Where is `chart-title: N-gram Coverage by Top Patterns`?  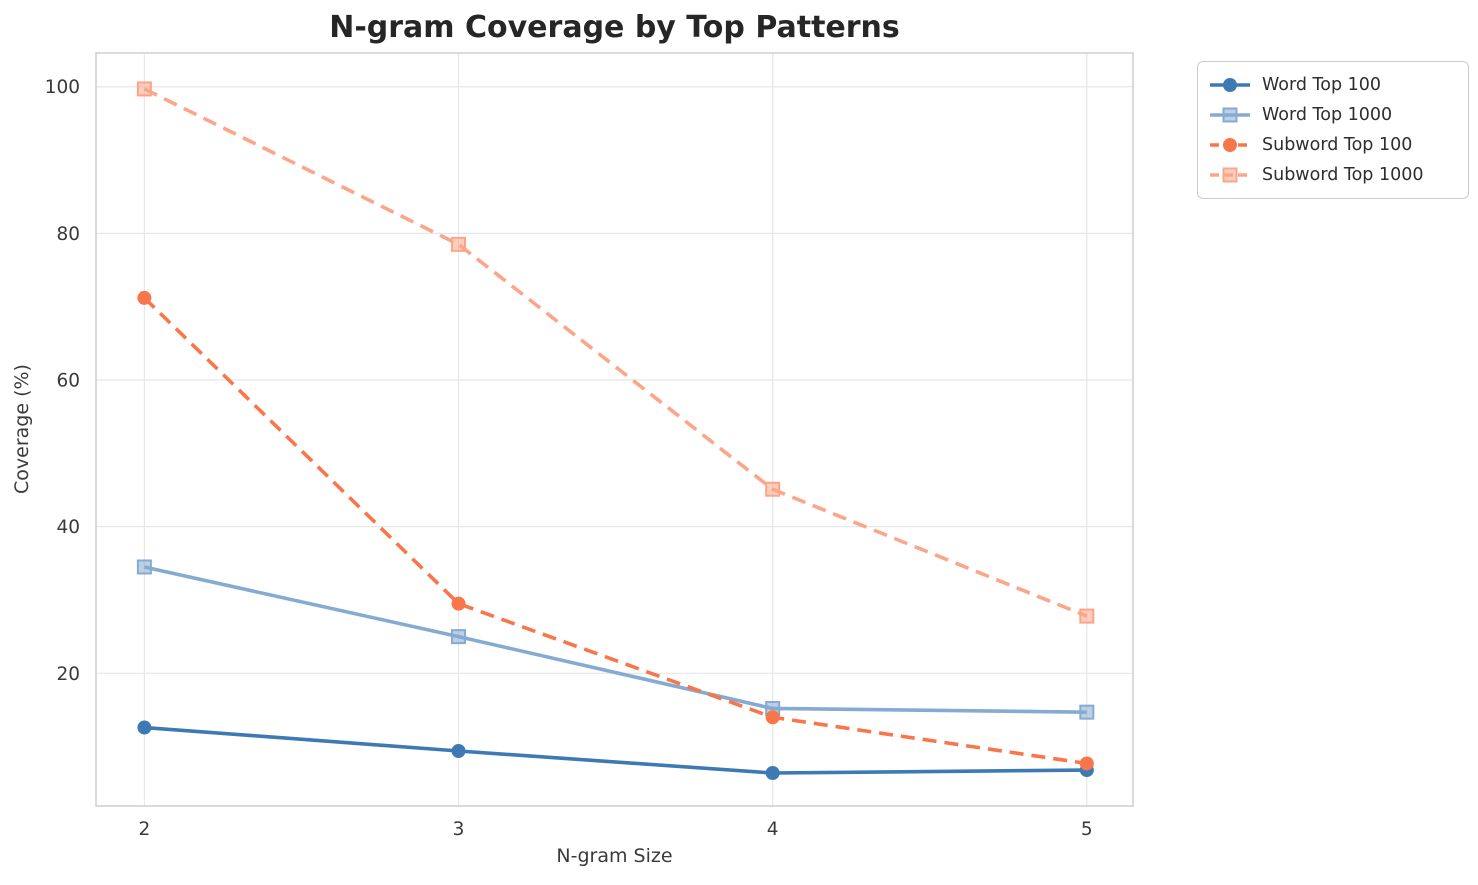 chart-title: N-gram Coverage by Top Patterns is located at coordinates (614, 27).